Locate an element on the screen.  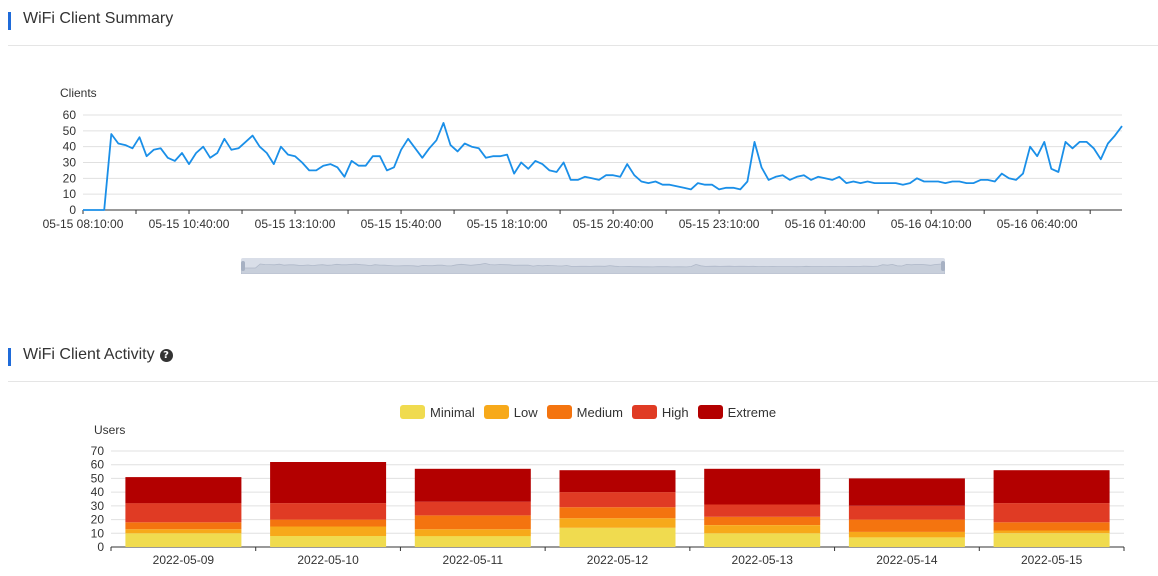
legend-item-high: High is located at coordinates (660, 412).